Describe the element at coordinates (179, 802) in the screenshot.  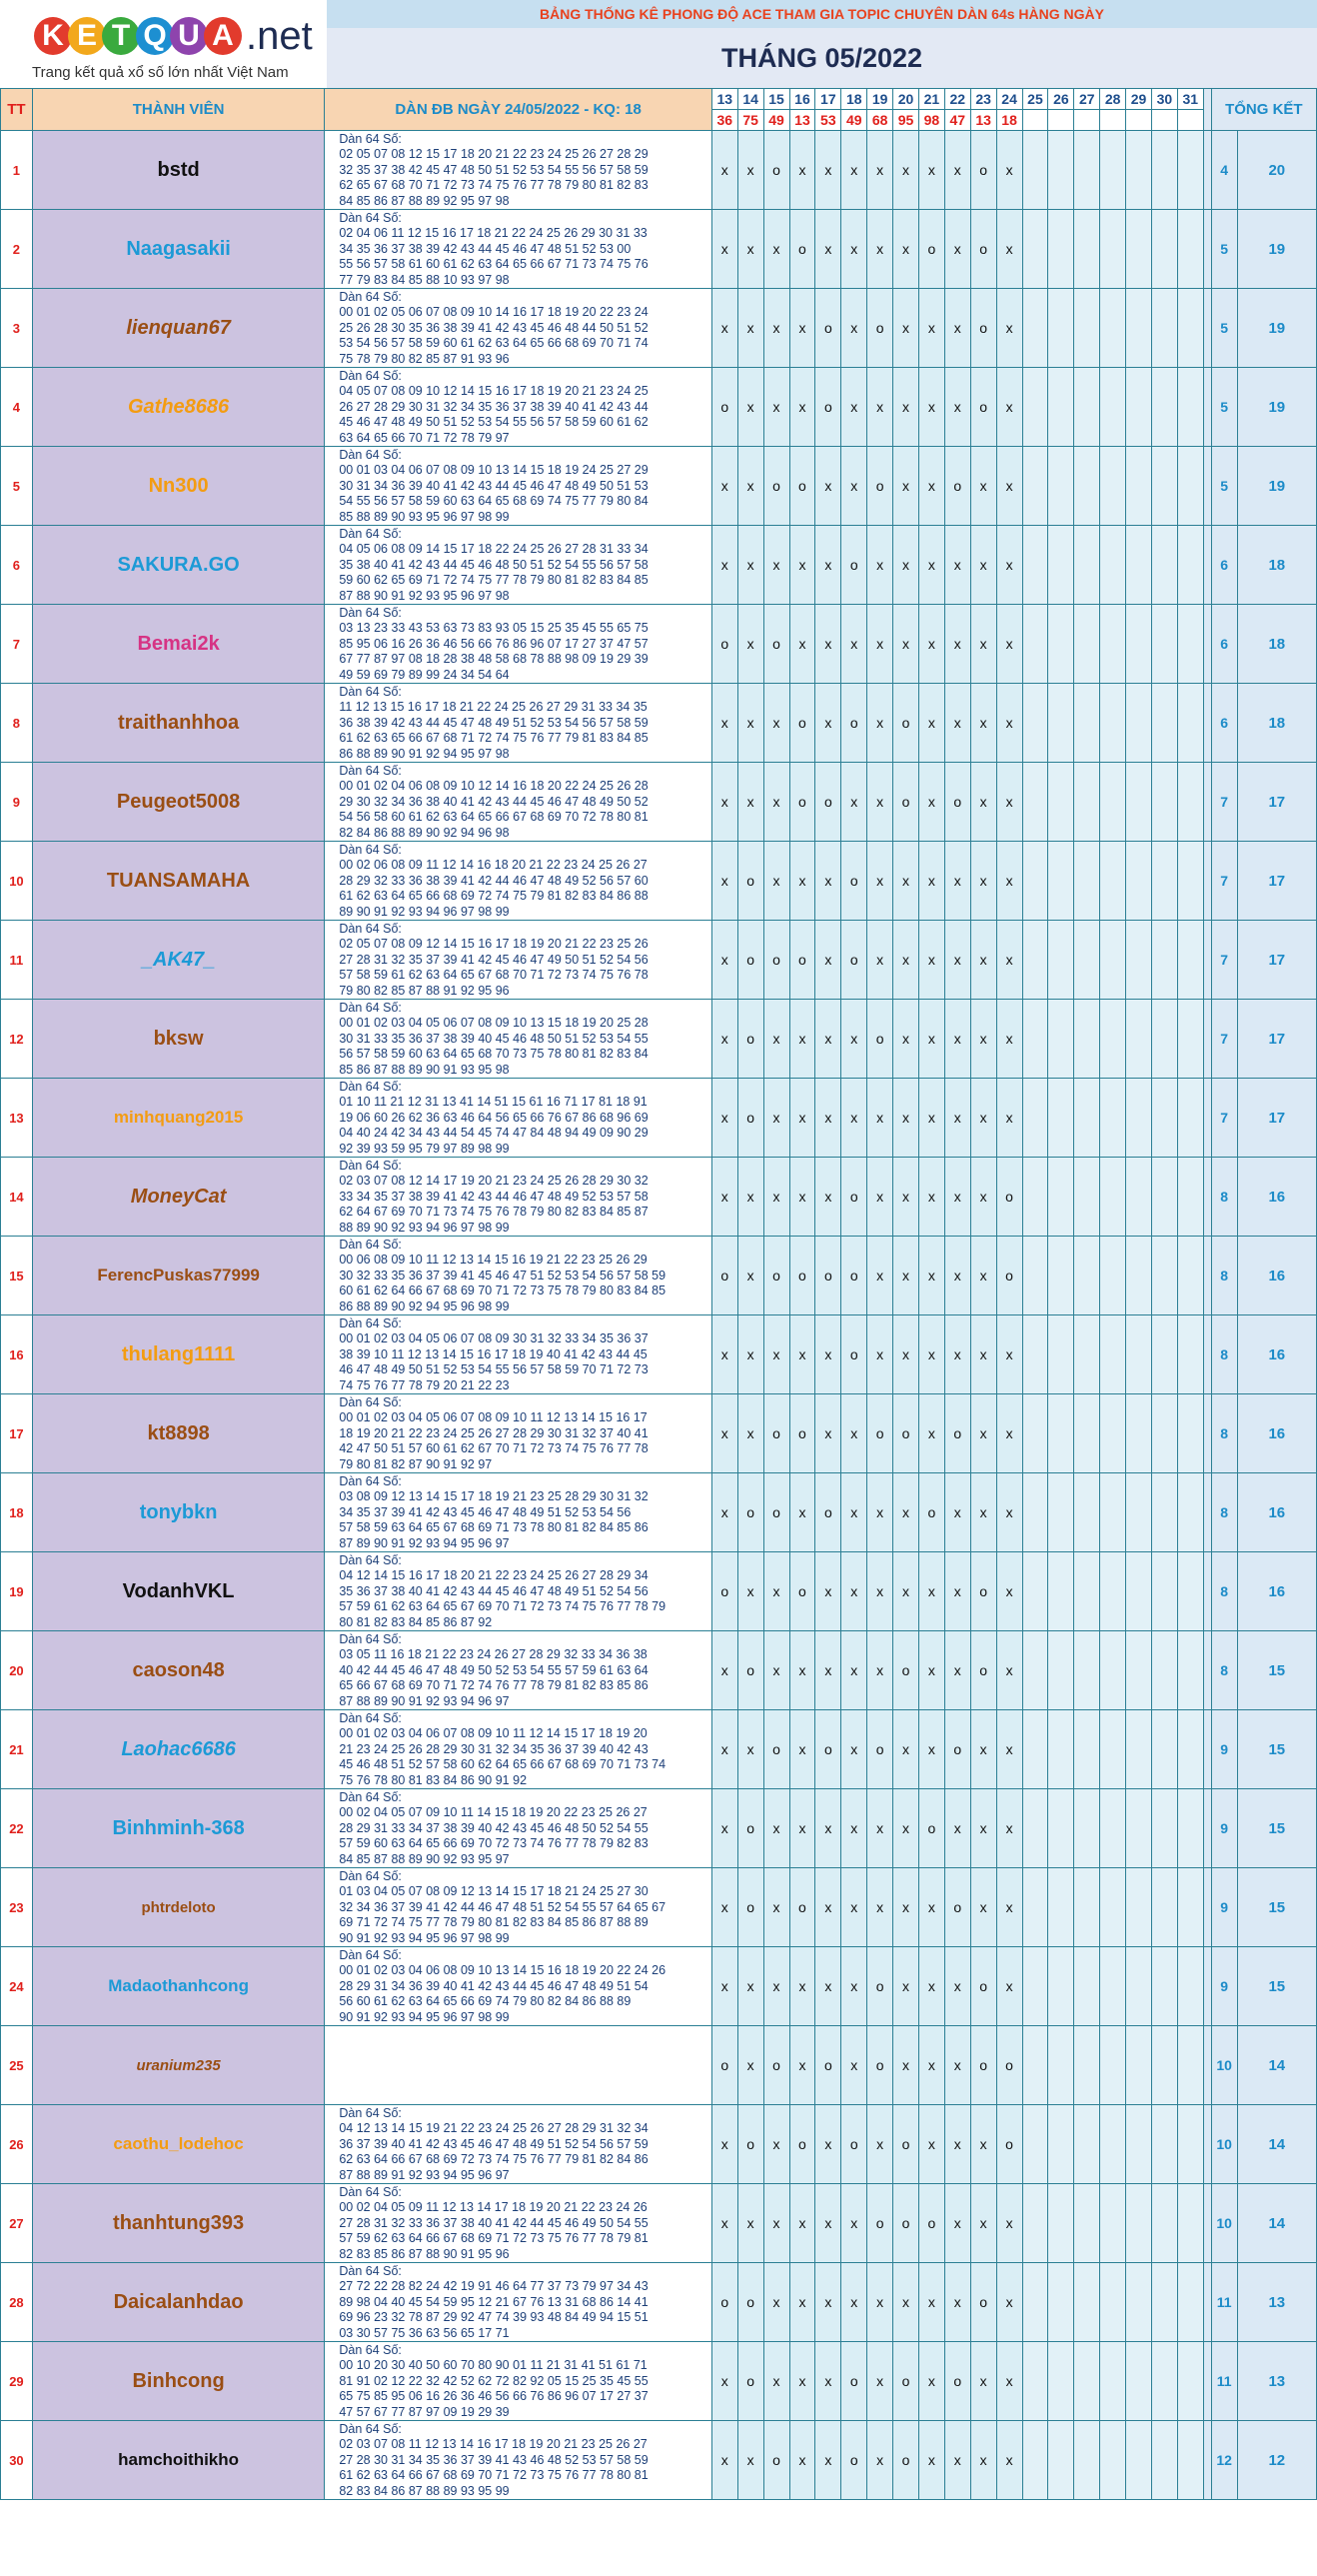
I see `member-name: Peugeot5008` at that location.